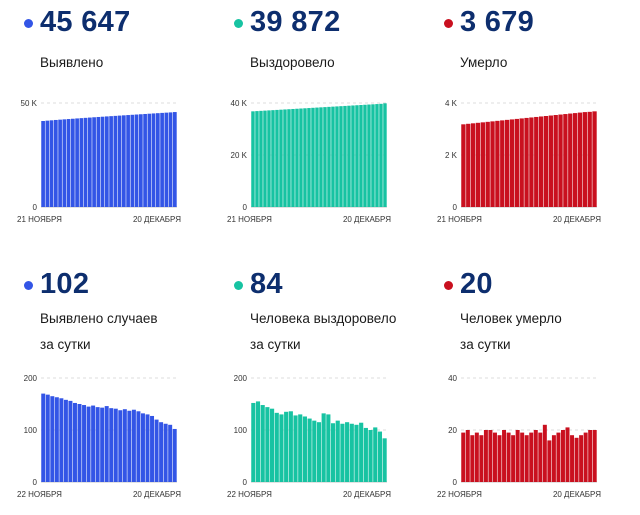 This screenshot has height=515, width=640. What do you see at coordinates (323, 332) in the screenshot?
I see `daily-recovered-label: Человека выздоровело за сутки` at bounding box center [323, 332].